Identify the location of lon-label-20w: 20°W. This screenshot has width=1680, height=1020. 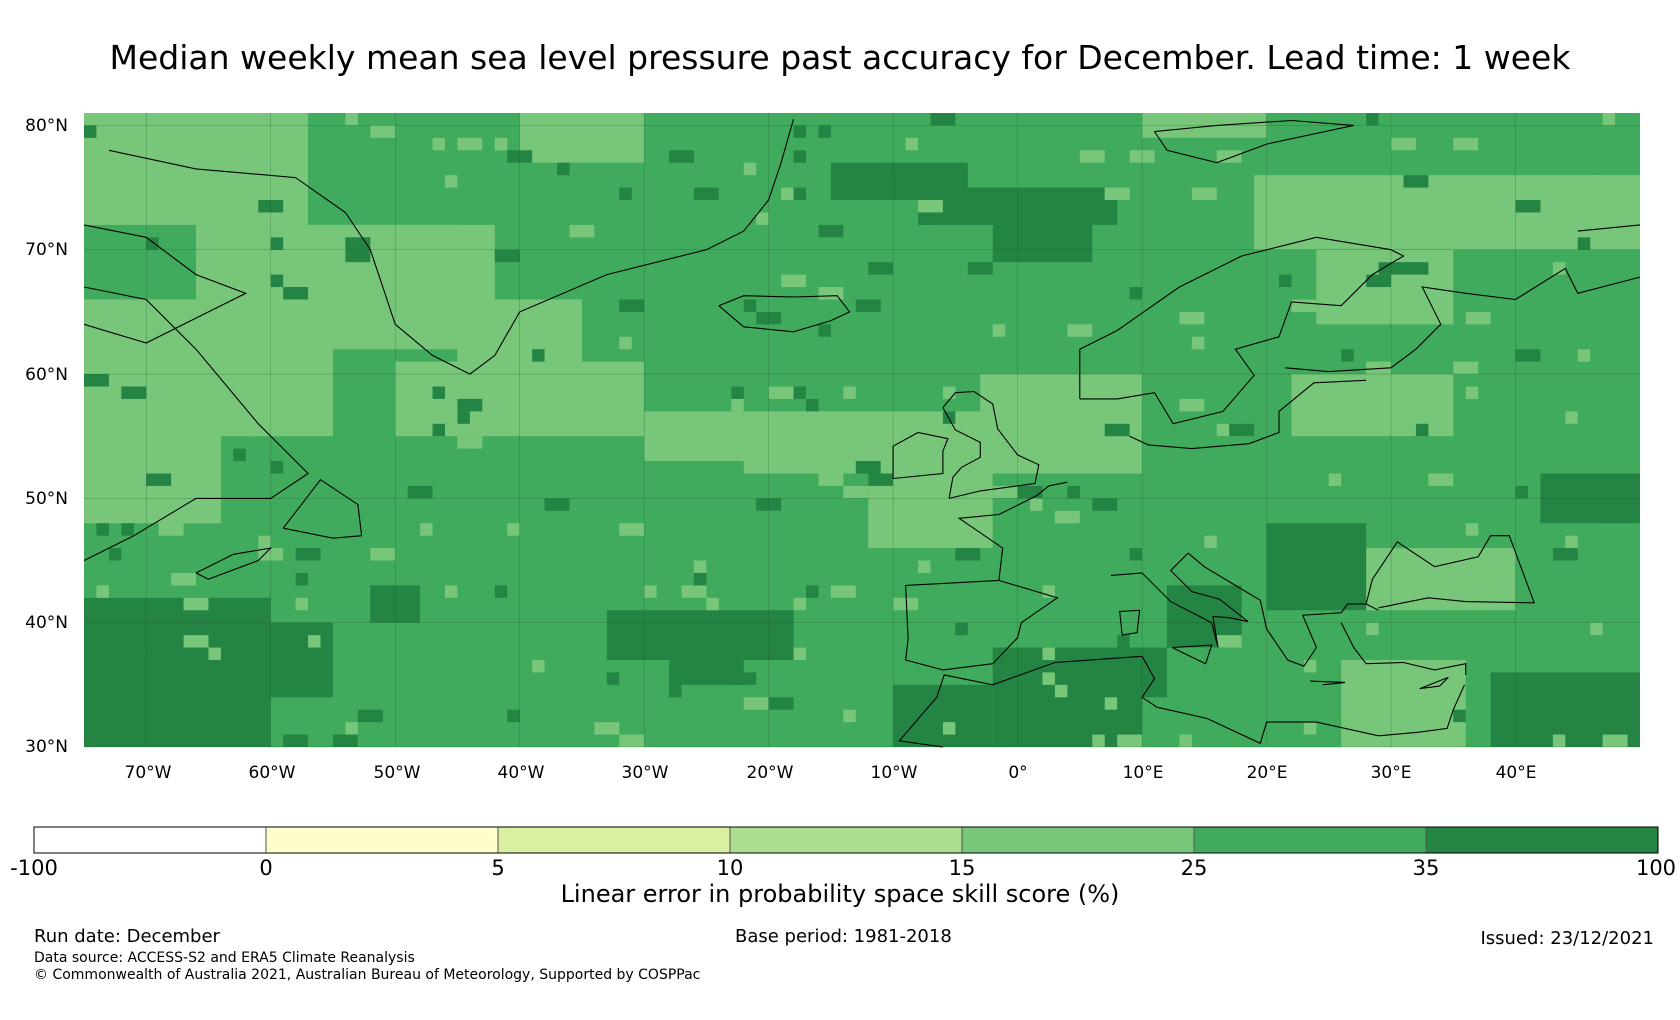
(770, 773).